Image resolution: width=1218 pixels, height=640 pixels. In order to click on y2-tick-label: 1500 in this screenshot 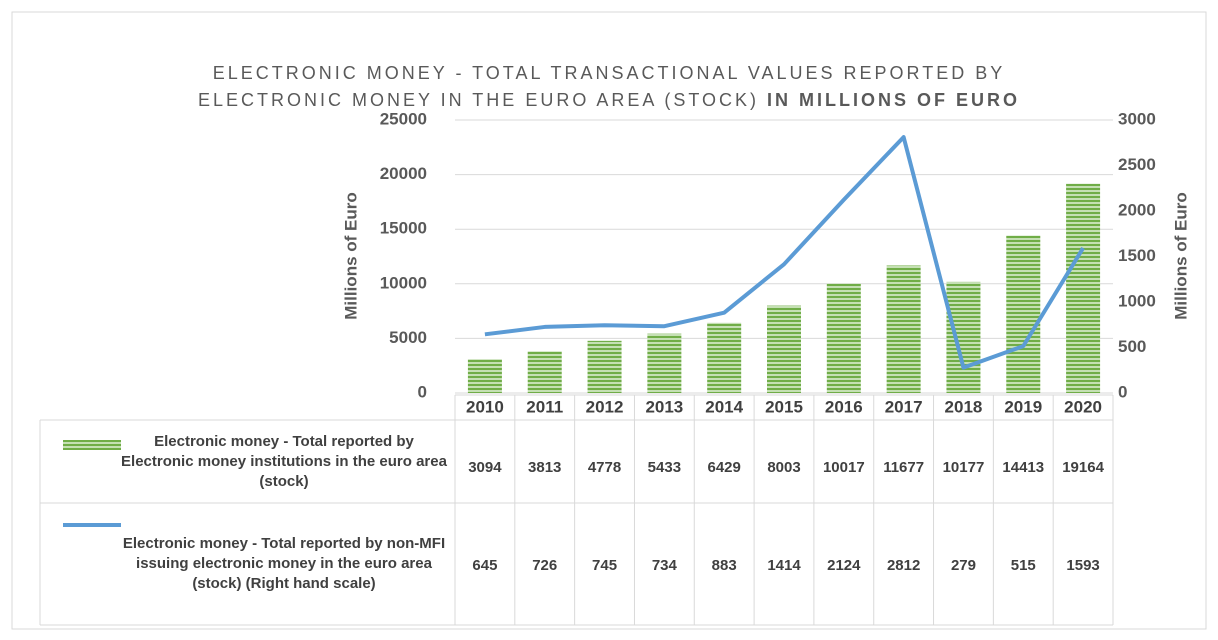, I will do `click(1137, 255)`.